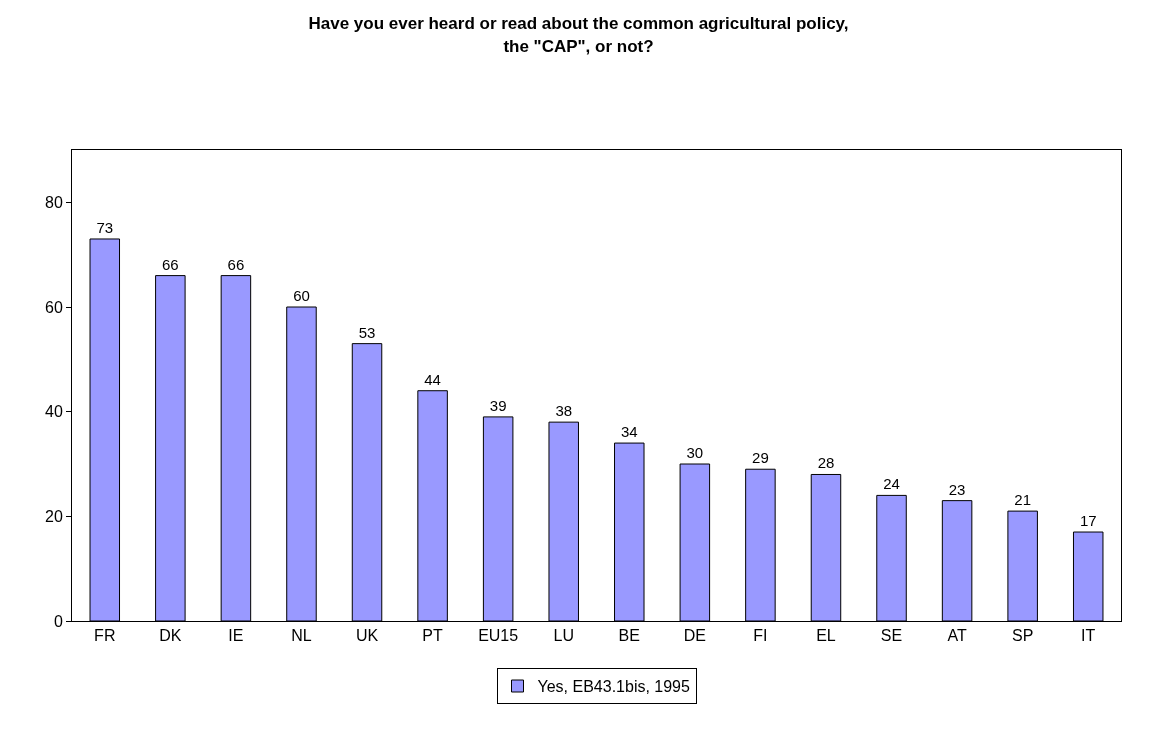 The width and height of the screenshot is (1157, 736). What do you see at coordinates (367, 332) in the screenshot?
I see `data-label: 53` at bounding box center [367, 332].